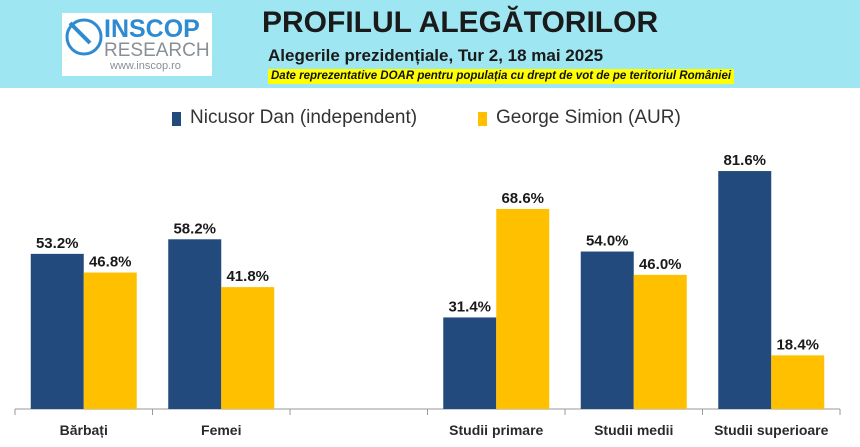 This screenshot has width=860, height=447. I want to click on legend-label-series-2: George Simion (AUR), so click(588, 117).